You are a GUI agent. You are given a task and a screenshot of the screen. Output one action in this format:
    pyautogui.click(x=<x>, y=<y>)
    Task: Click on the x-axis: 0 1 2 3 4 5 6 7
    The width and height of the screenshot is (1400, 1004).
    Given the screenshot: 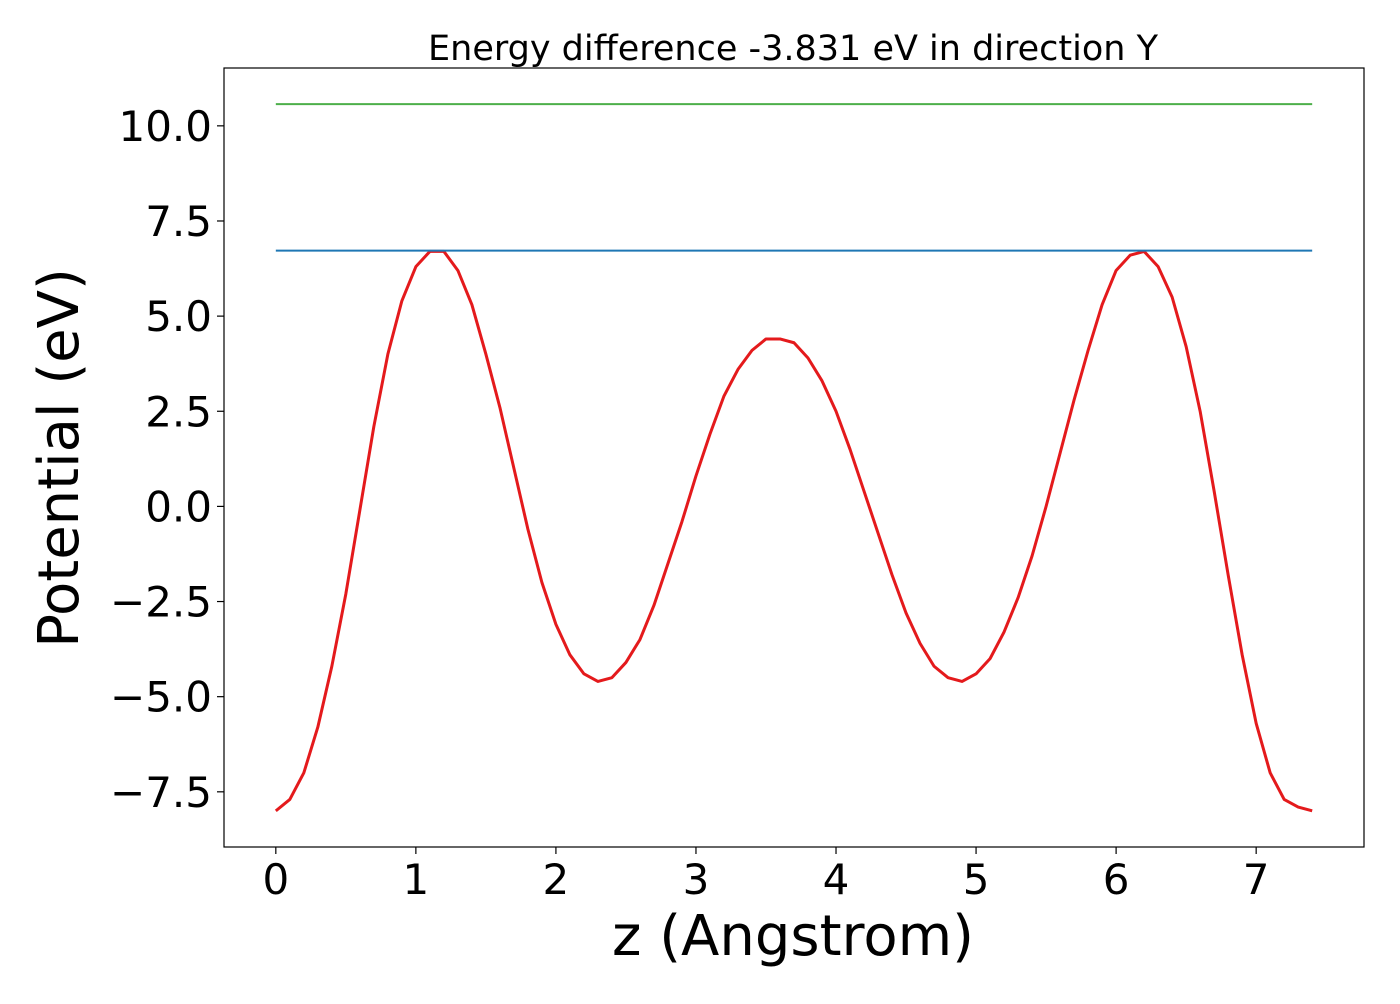 What is the action you would take?
    pyautogui.click(x=766, y=875)
    